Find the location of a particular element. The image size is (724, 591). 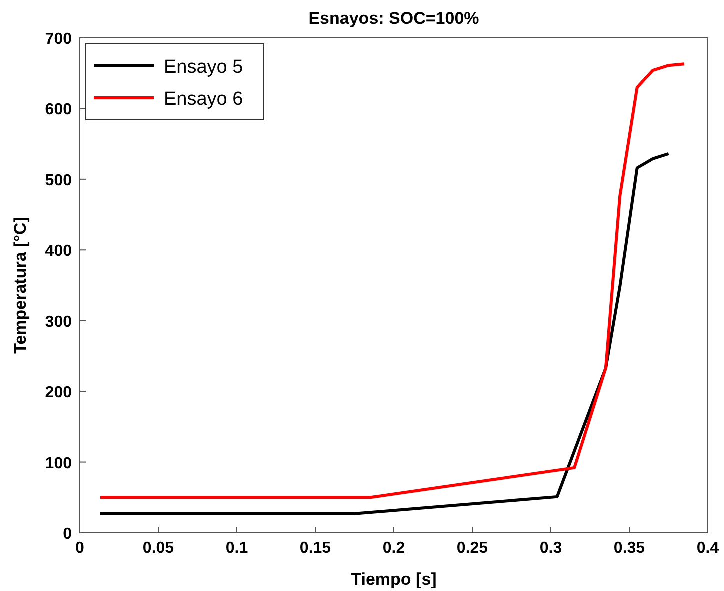

x-tick-label: 0.05 is located at coordinates (158, 548).